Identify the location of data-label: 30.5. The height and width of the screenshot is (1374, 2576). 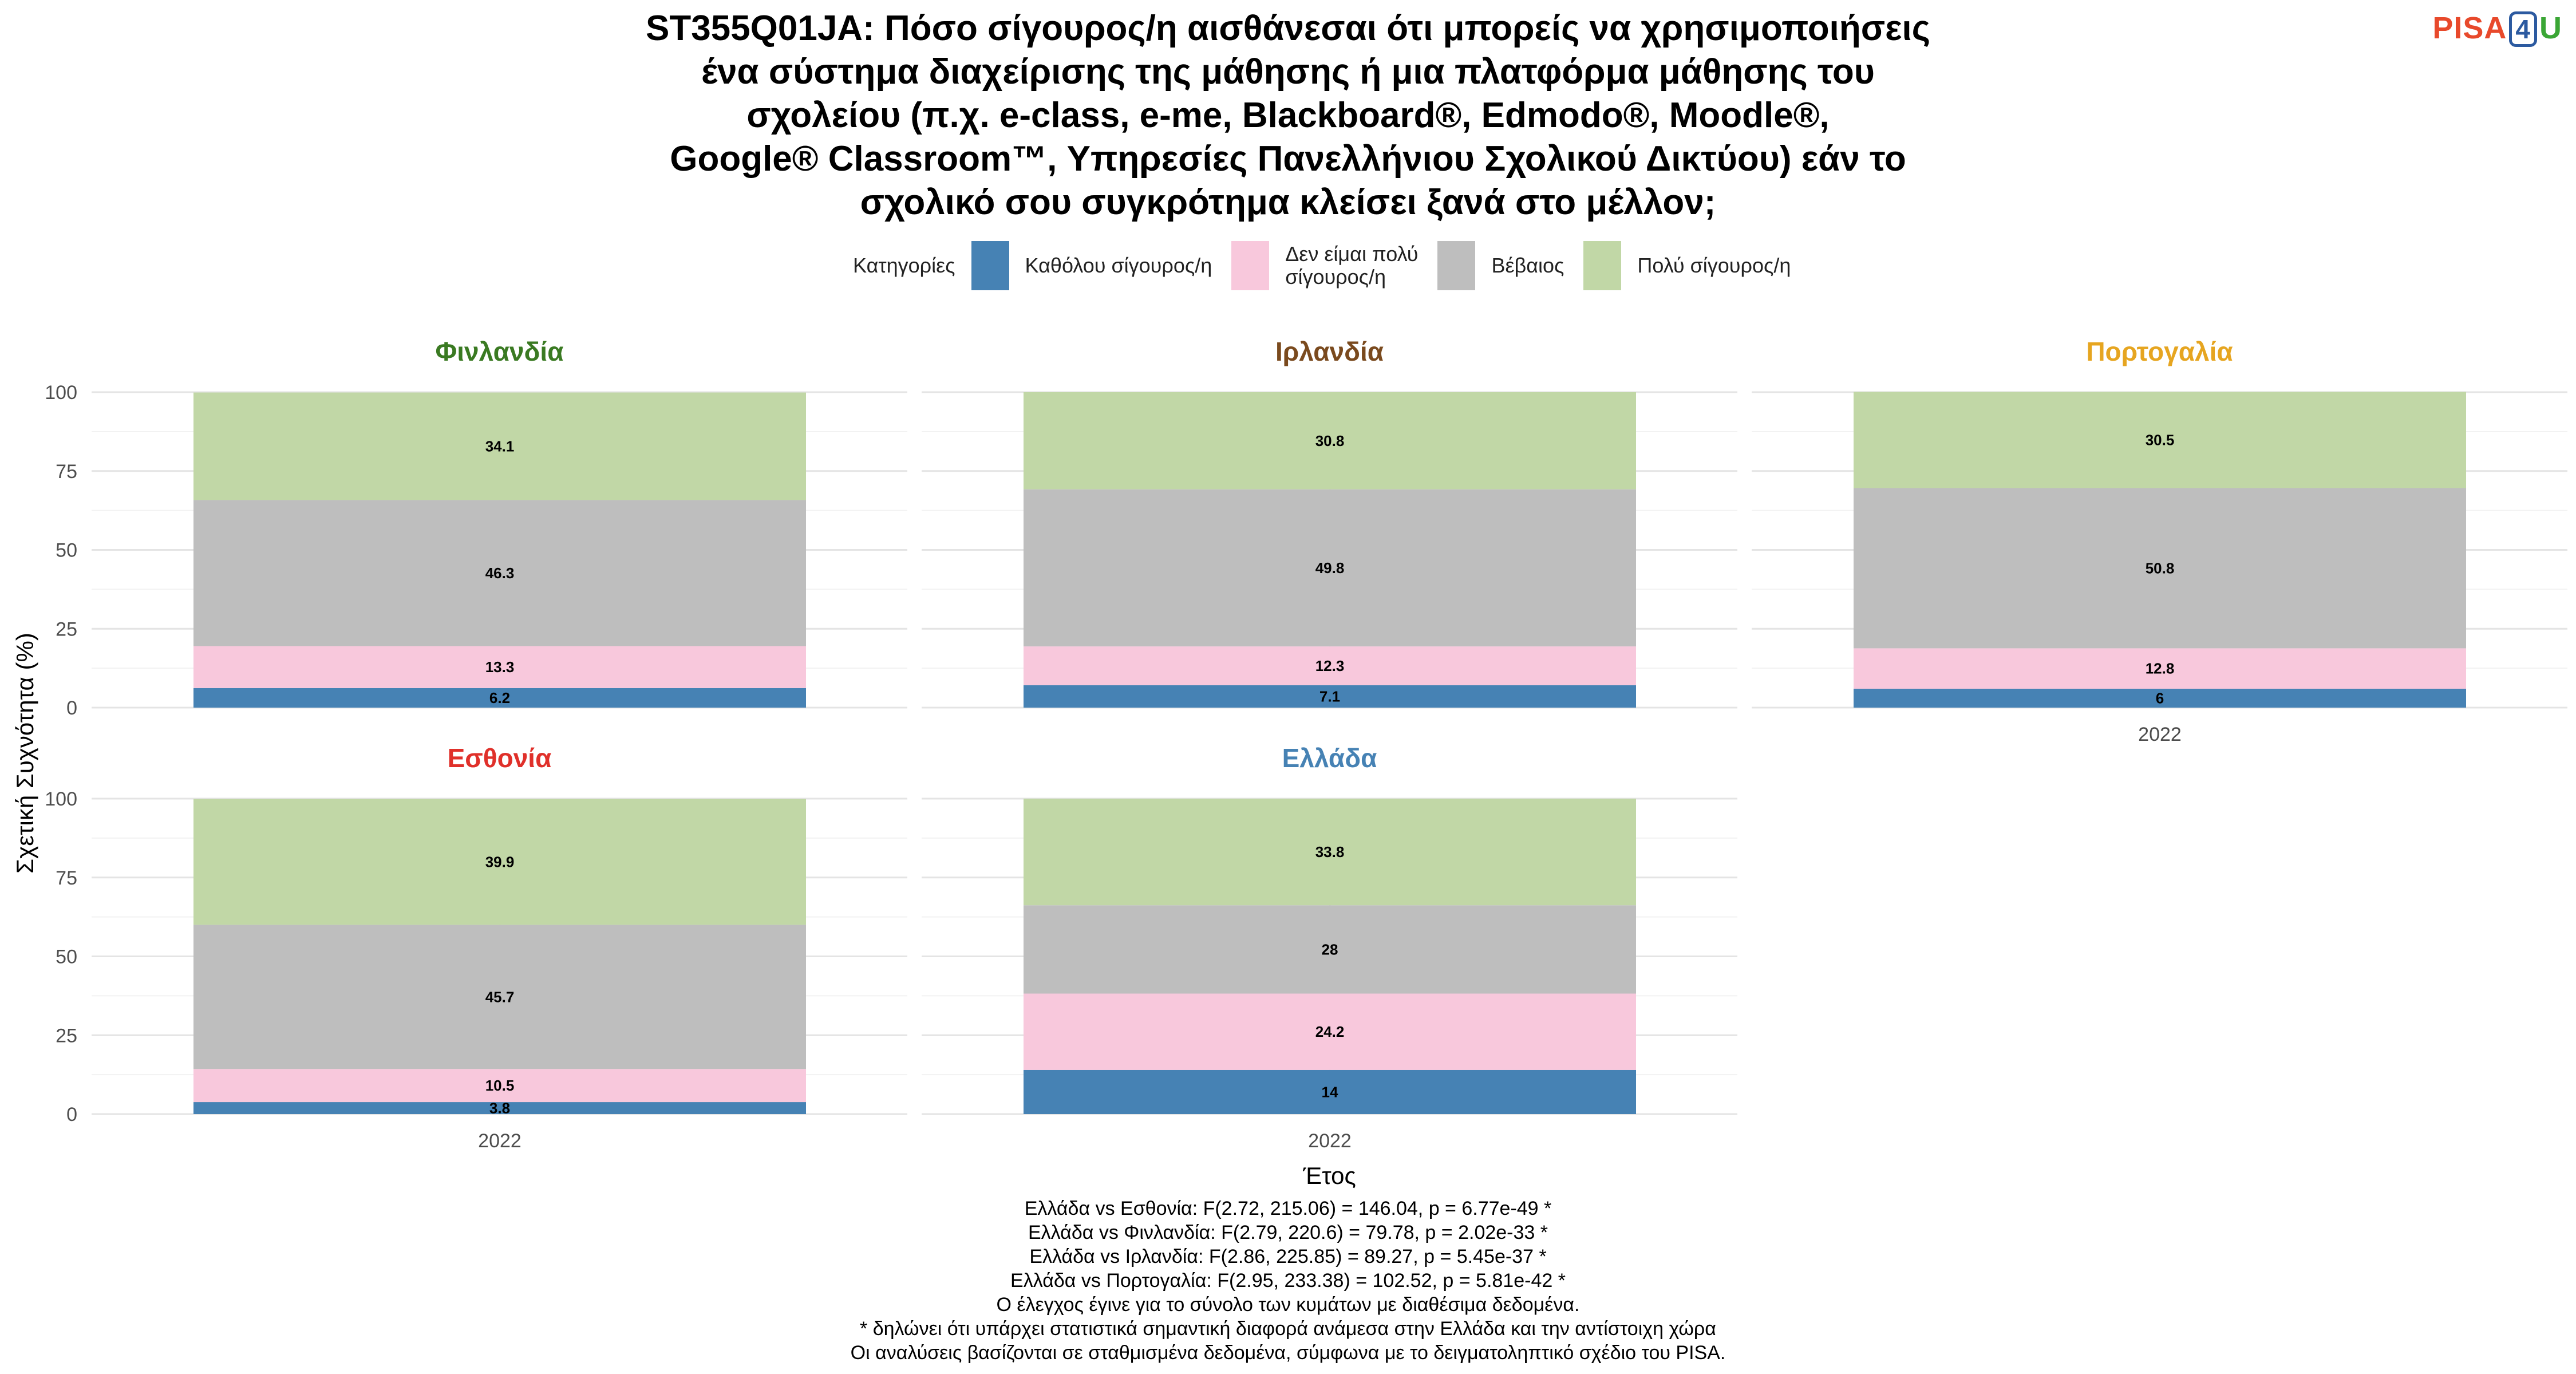
(2160, 439).